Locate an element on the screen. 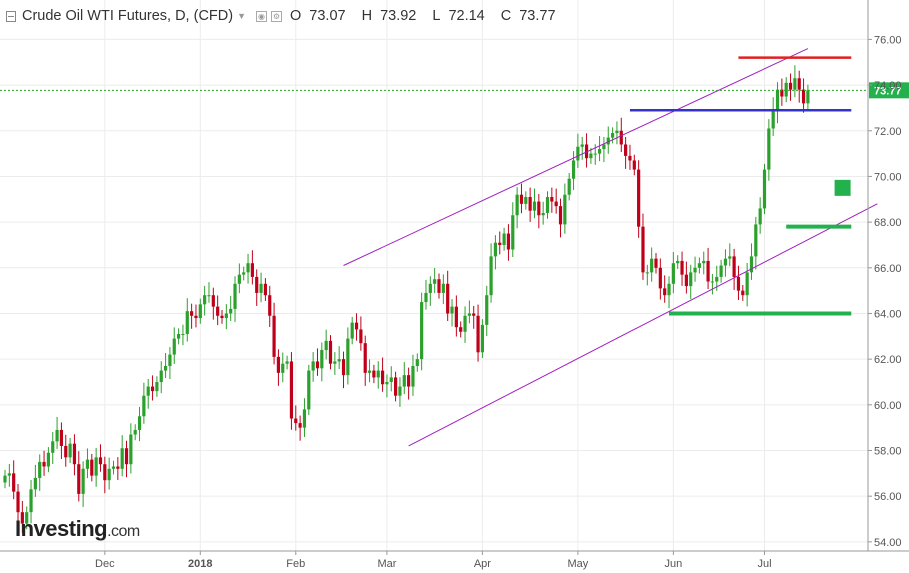 The image size is (909, 573). last-price-label: 73.77 is located at coordinates (888, 91).